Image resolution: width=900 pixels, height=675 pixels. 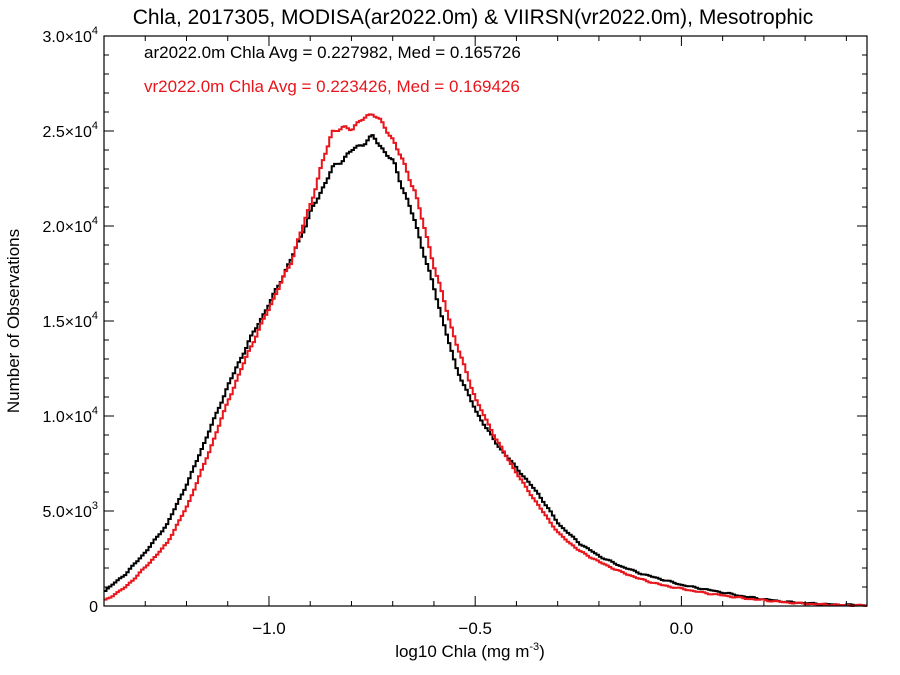 I want to click on x-tick-label-1: −0.5, so click(x=475, y=628).